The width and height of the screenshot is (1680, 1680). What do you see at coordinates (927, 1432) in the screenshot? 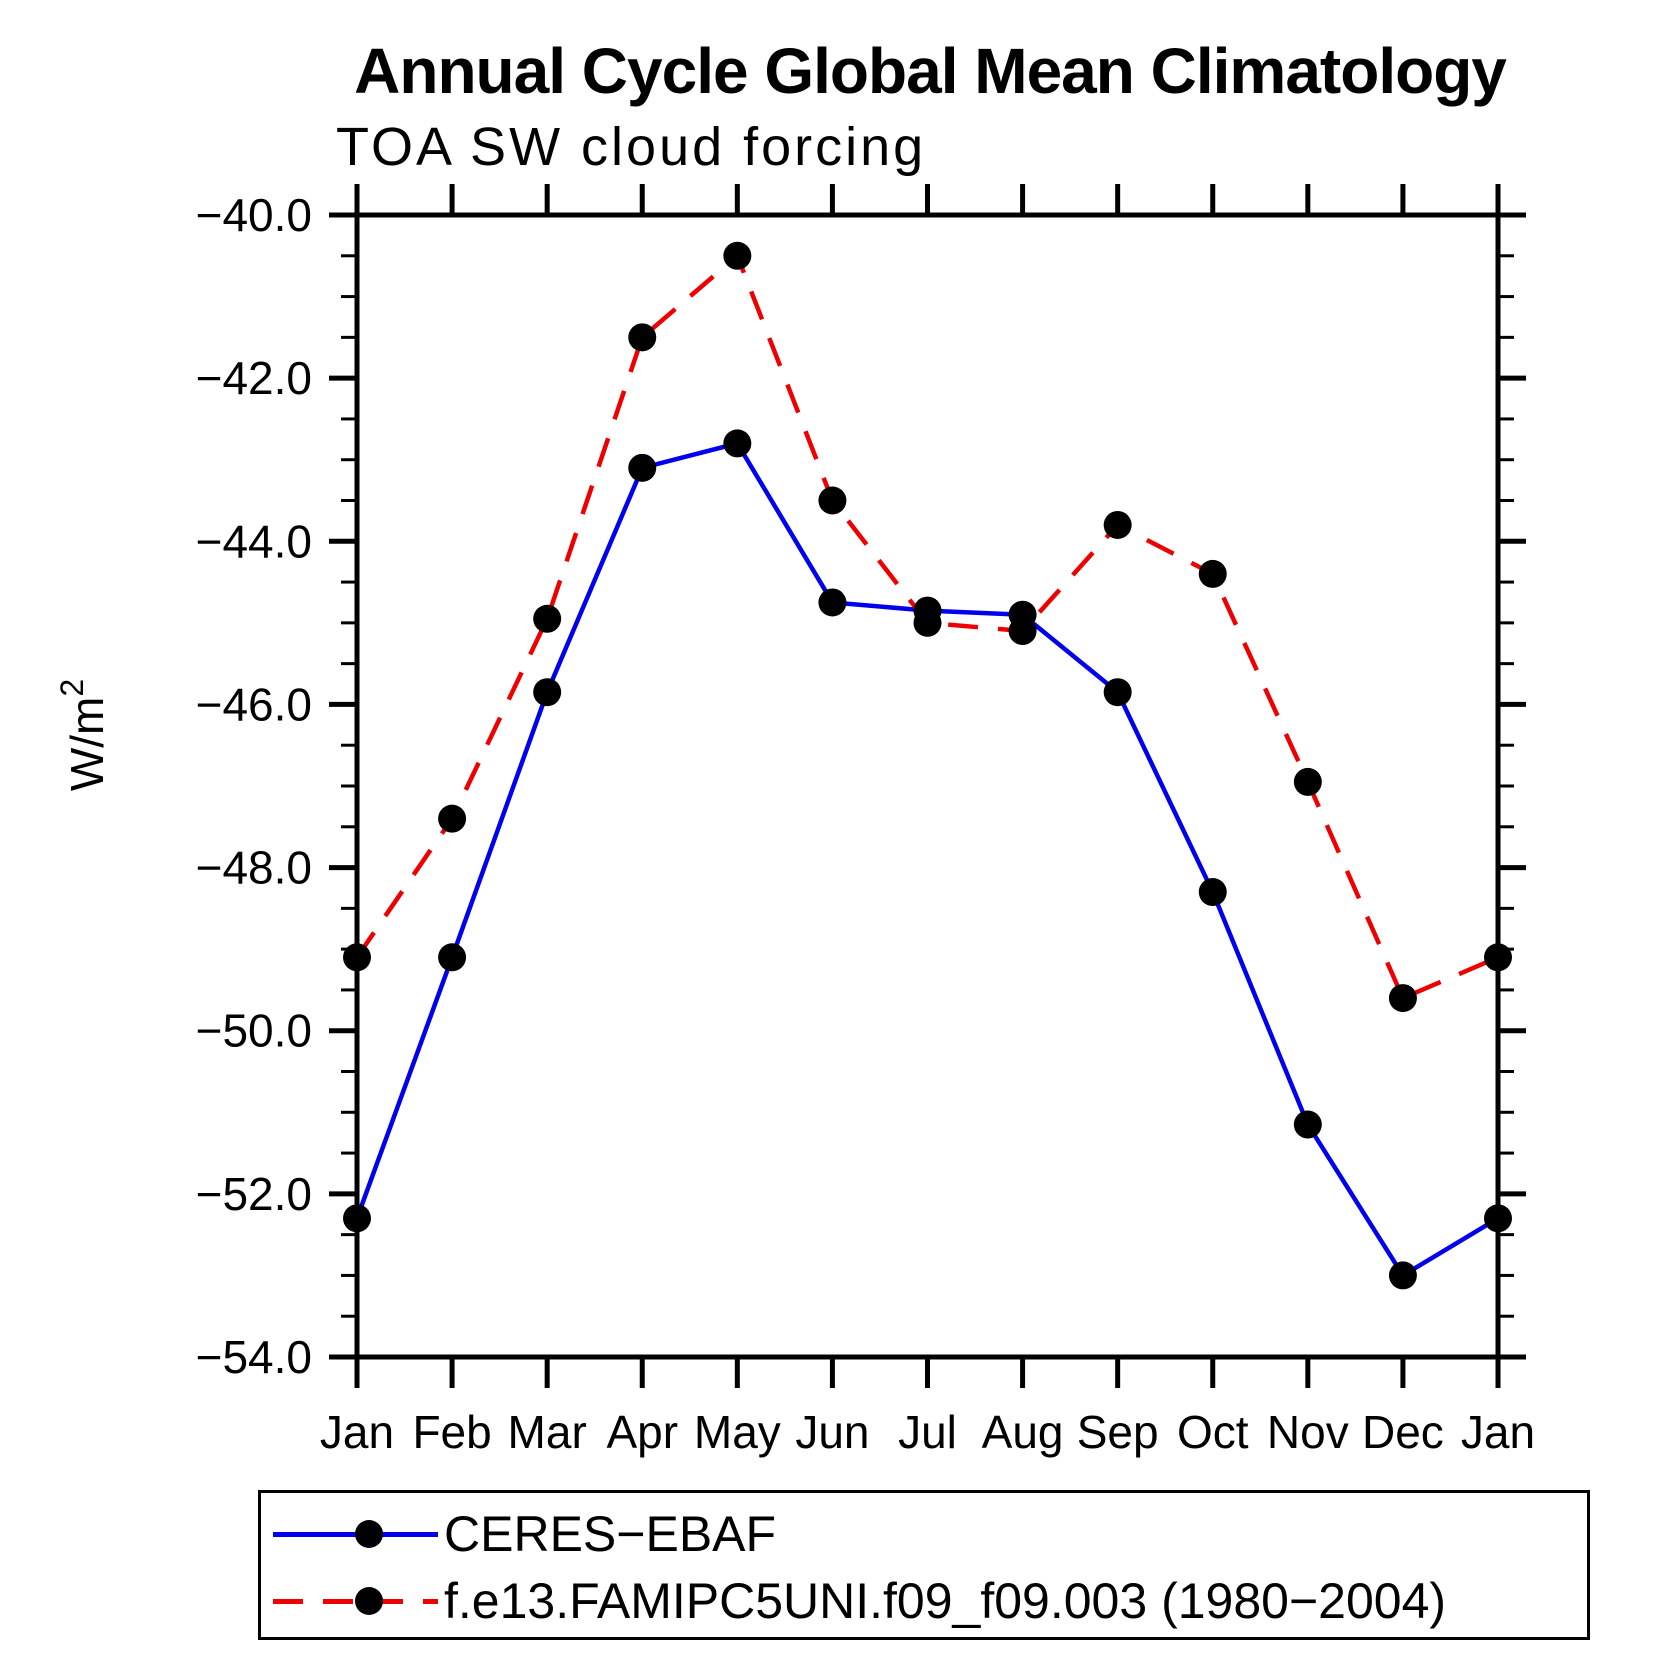
I see `x-tick-label: Jul` at bounding box center [927, 1432].